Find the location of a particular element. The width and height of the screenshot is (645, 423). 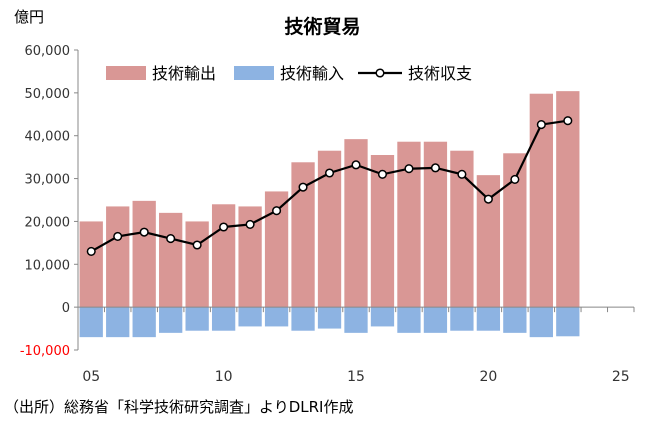

x-tick-label: 20 is located at coordinates (488, 377).